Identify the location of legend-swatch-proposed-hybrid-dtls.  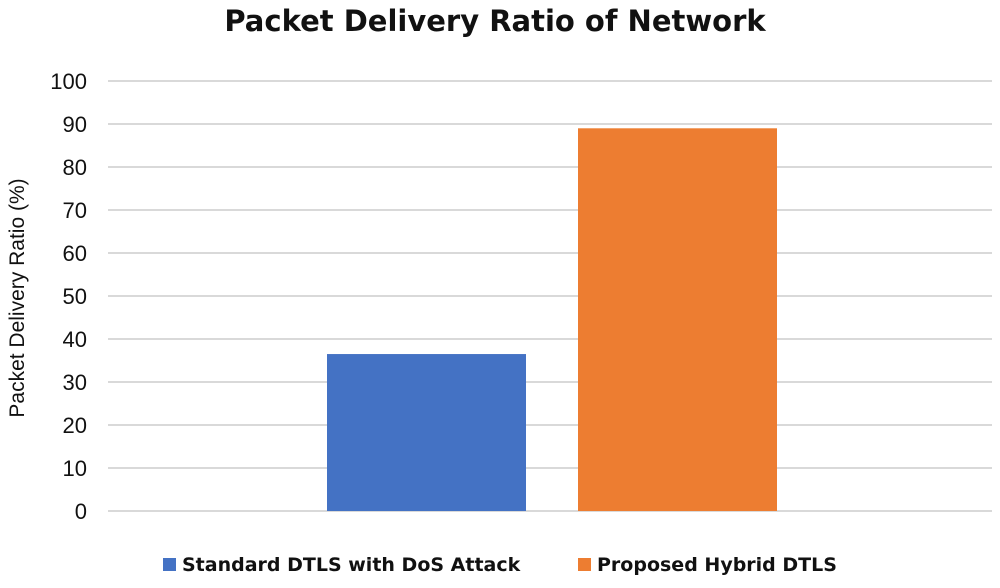
(584, 564).